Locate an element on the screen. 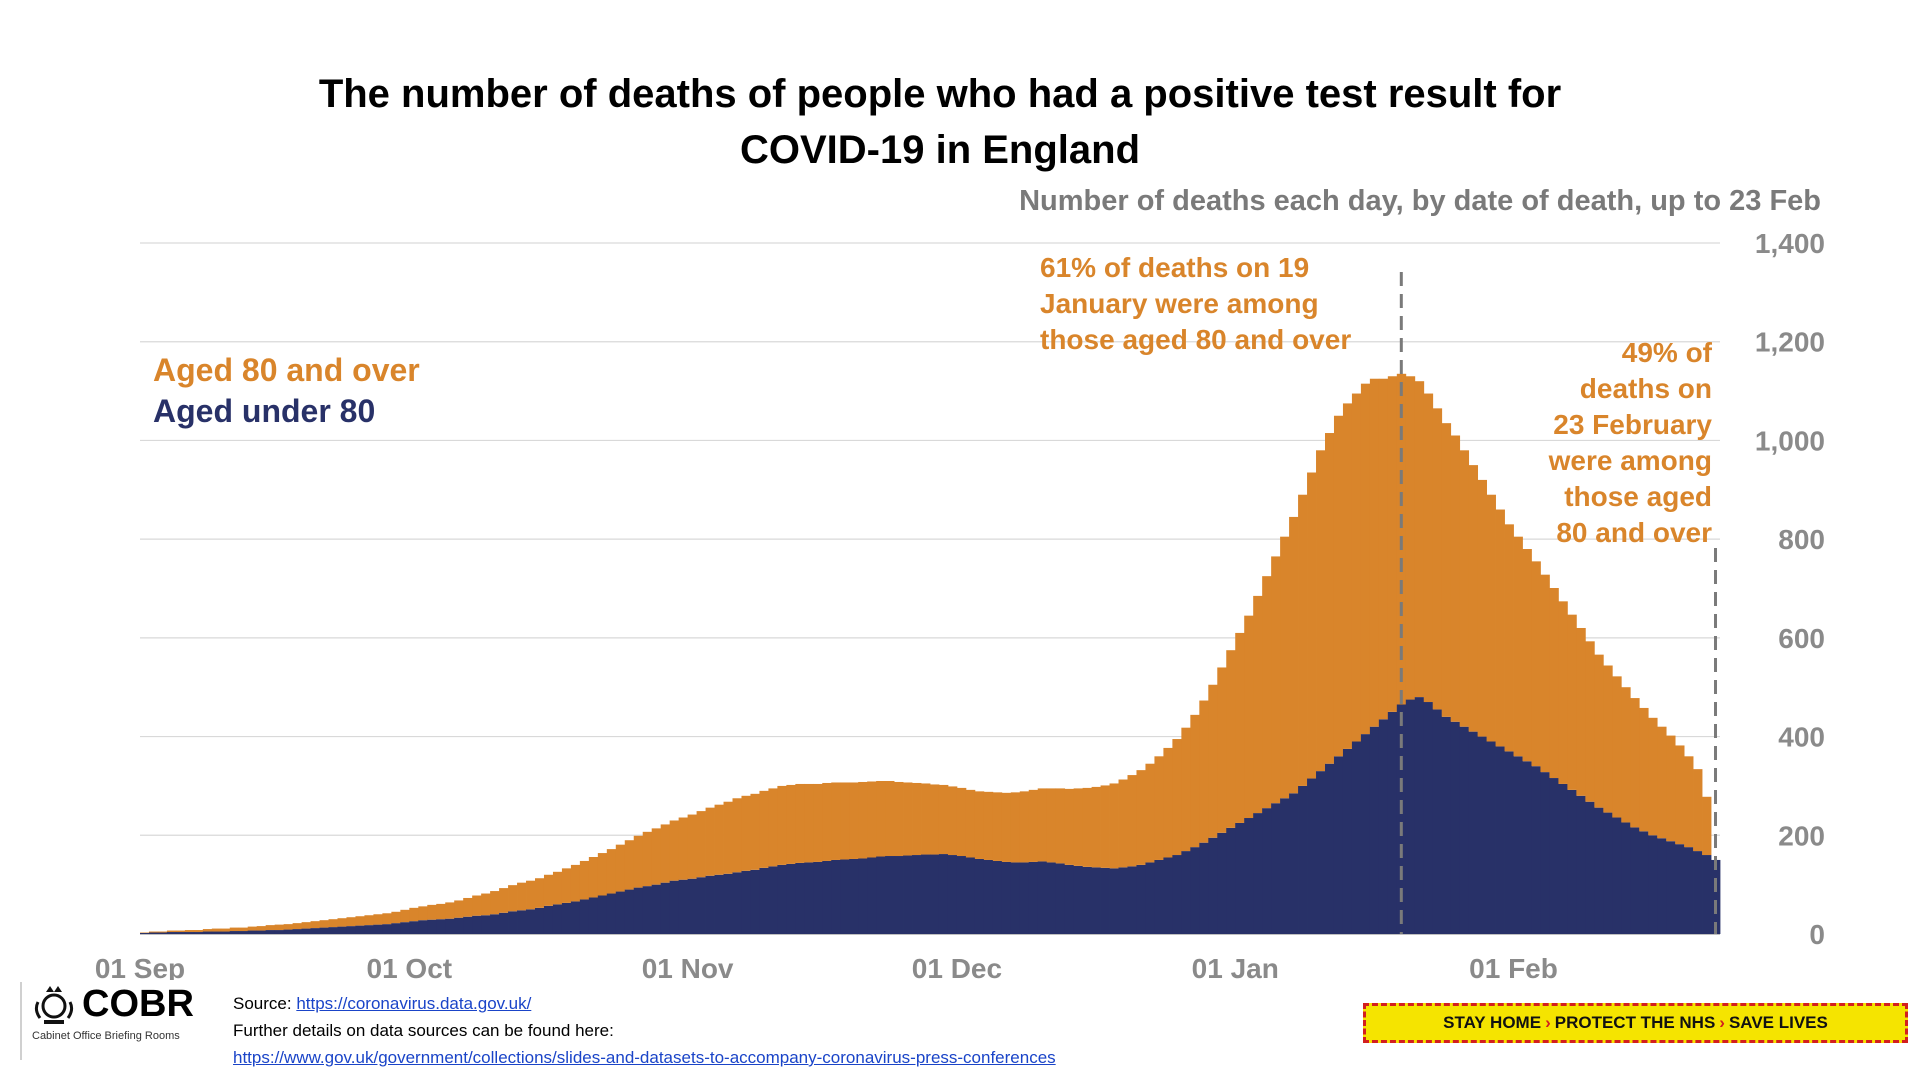 This screenshot has height=1080, width=1920. x-axis-ticks: 01 Sep 01 Oct 01 Nov 01 Dec 01 Jan 01 Feb is located at coordinates (826, 966).